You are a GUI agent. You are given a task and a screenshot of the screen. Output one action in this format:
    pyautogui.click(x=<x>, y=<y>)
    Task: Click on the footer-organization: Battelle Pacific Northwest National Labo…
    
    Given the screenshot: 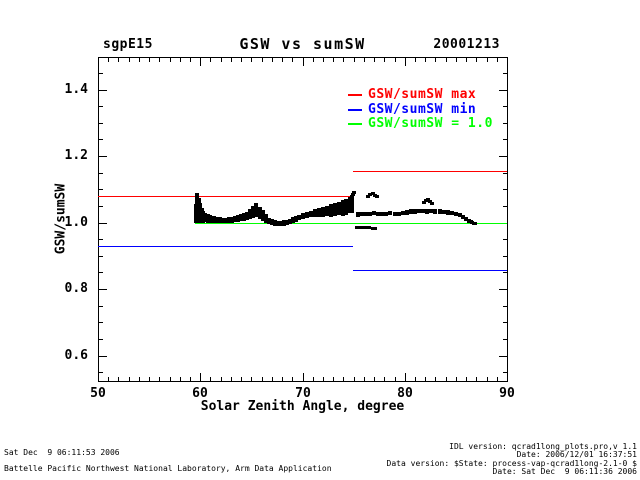 What is the action you would take?
    pyautogui.click(x=168, y=468)
    